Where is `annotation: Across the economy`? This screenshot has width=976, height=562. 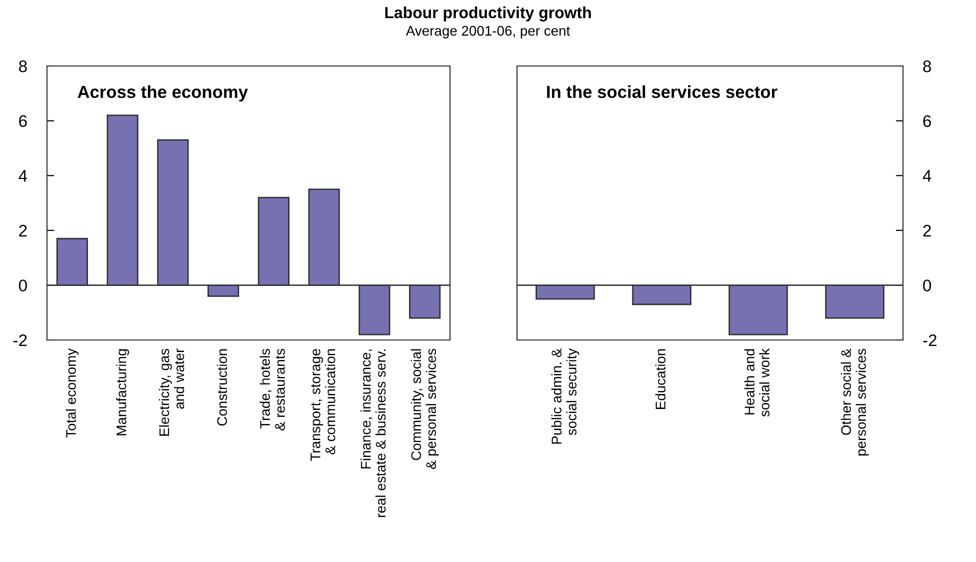 annotation: Across the economy is located at coordinates (163, 93).